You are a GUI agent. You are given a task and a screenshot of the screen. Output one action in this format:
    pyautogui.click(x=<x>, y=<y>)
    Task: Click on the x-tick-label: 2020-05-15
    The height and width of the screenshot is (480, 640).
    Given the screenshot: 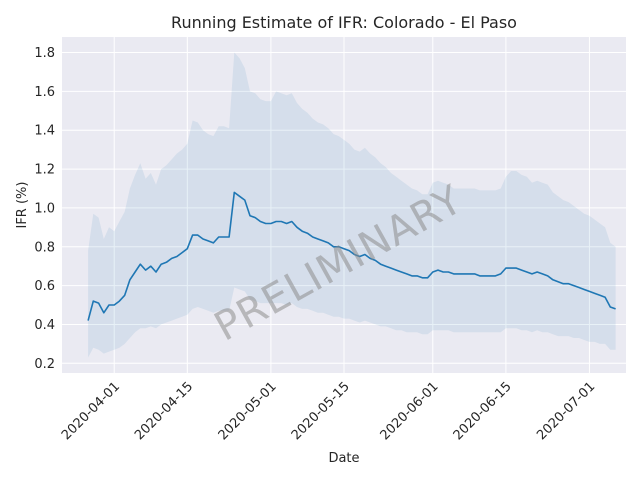 What is the action you would take?
    pyautogui.click(x=321, y=411)
    